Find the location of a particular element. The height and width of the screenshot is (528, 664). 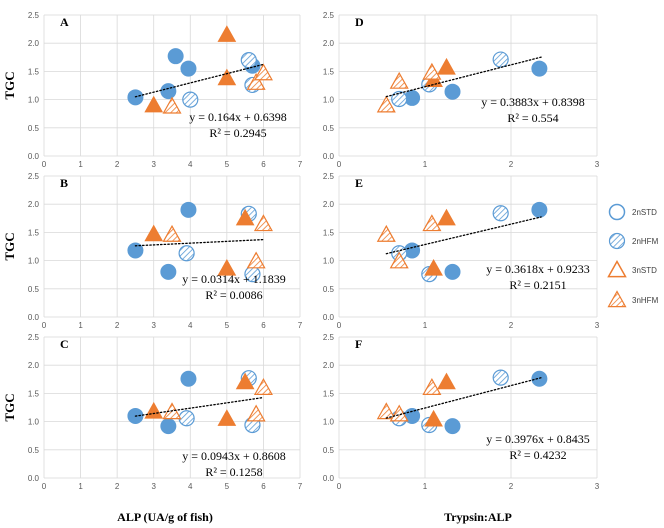

legend-label-3nhfm: 3nHFM is located at coordinates (645, 300).